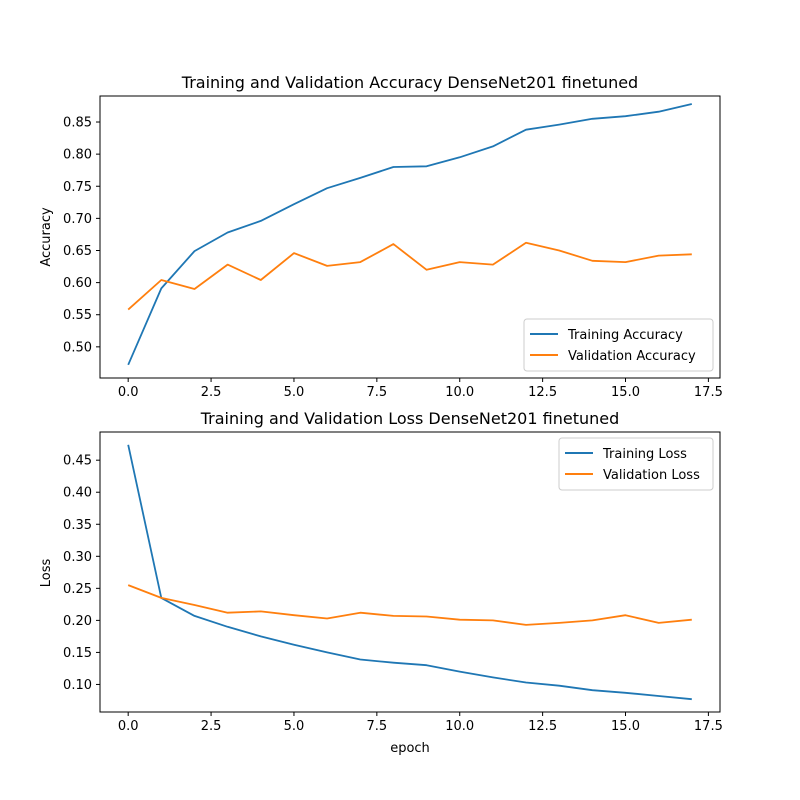 The height and width of the screenshot is (800, 800). I want to click on legend: Training Accuracy Validation Accuracy, so click(618, 345).